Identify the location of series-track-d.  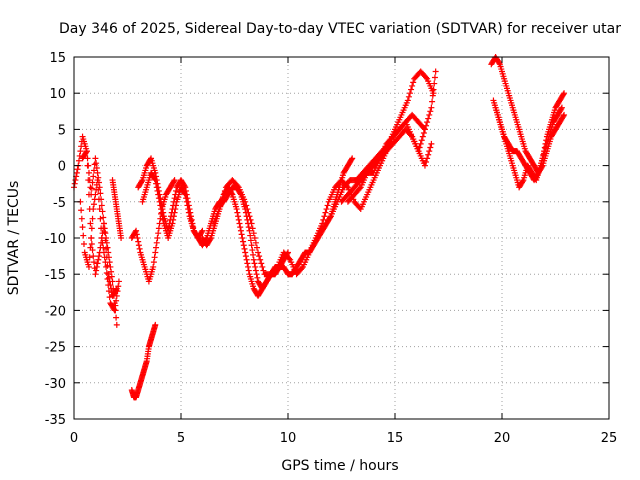
(117, 209).